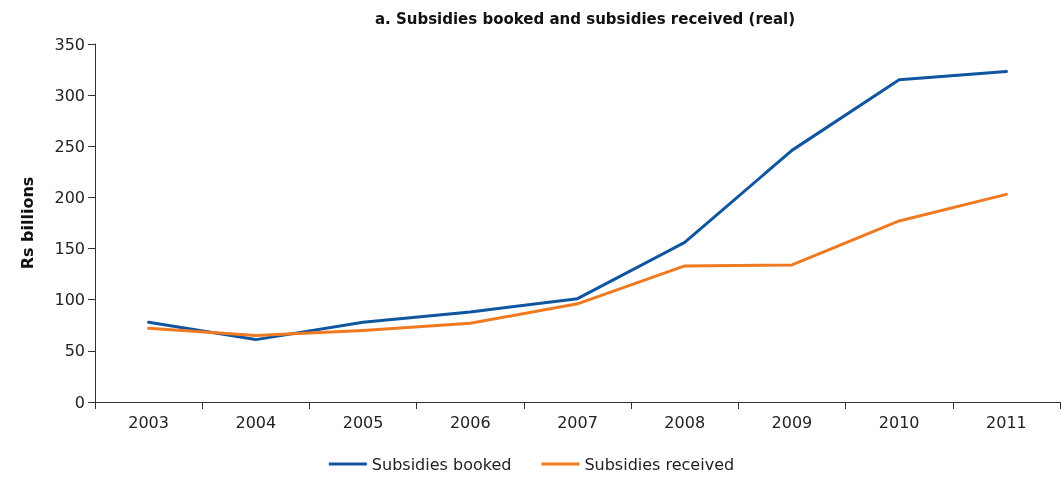 Image resolution: width=1063 pixels, height=483 pixels. What do you see at coordinates (659, 464) in the screenshot?
I see `legend-label: Subsidies received` at bounding box center [659, 464].